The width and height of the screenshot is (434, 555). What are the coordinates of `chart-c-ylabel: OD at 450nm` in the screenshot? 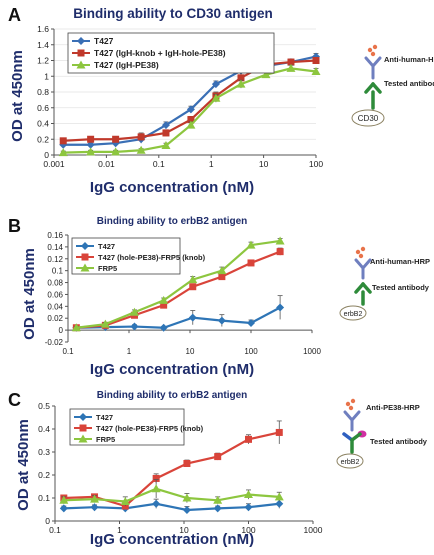 It's located at (23, 465).